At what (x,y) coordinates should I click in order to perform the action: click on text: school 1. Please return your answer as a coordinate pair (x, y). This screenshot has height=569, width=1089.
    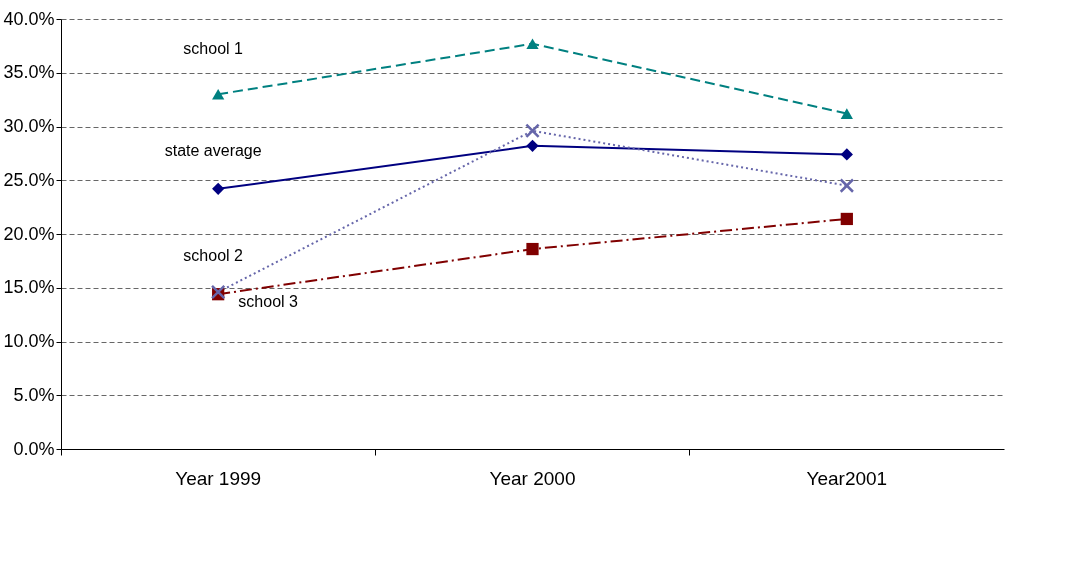
    Looking at the image, I should click on (213, 49).